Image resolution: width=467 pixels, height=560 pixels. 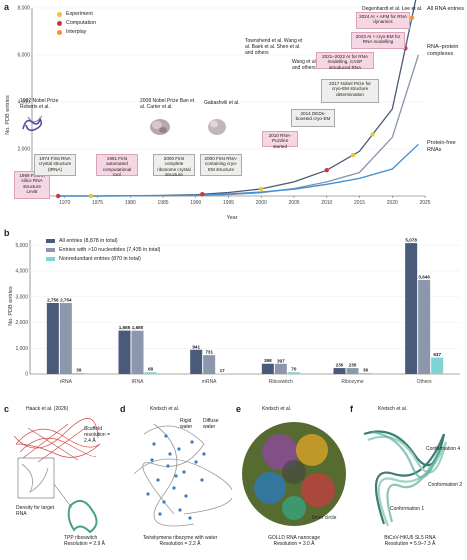 What do you see at coordinates (339, 371) in the screenshot?
I see `bar-ribozyme-s0` at bounding box center [339, 371].